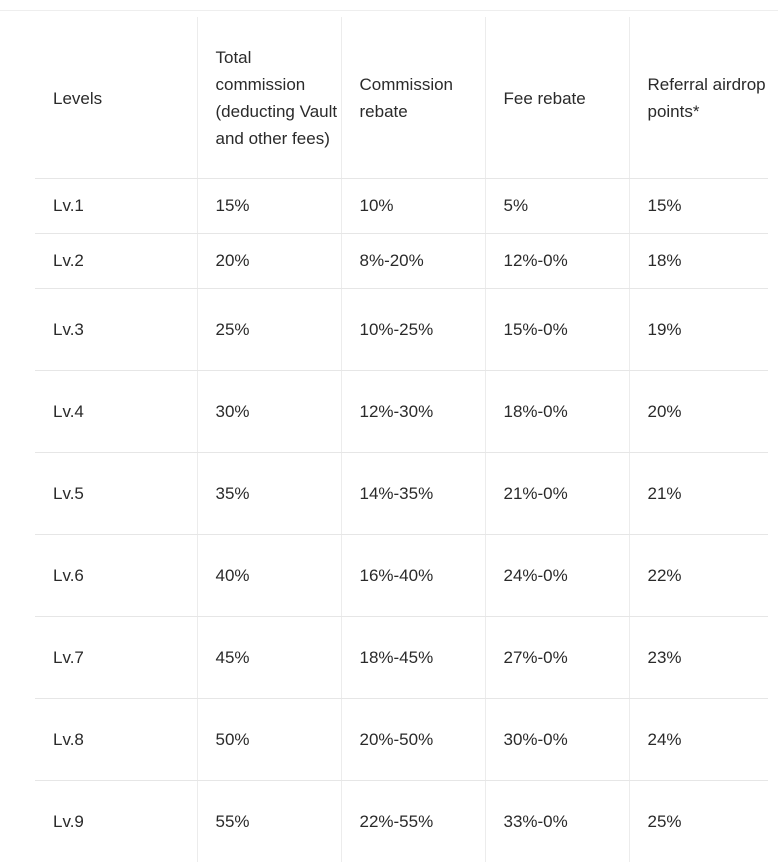 The image size is (778, 862). What do you see at coordinates (412, 98) in the screenshot?
I see `header-commission-rebate: Commission rebate` at bounding box center [412, 98].